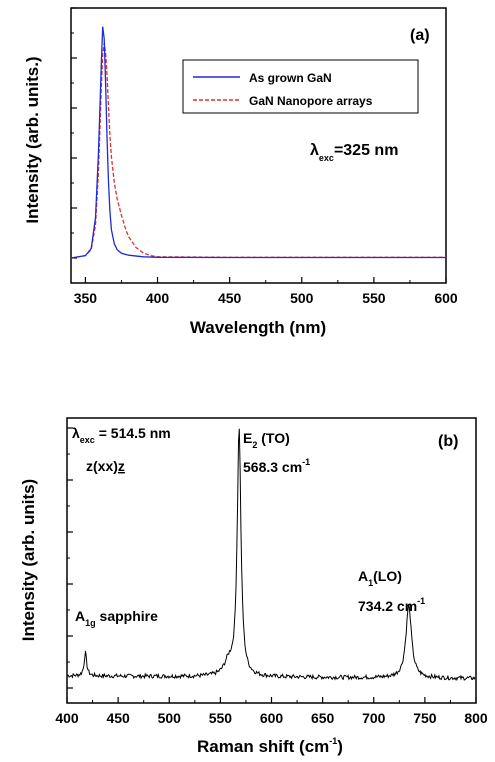  I want to click on panel-b-x-tick-label: 800, so click(476, 718).